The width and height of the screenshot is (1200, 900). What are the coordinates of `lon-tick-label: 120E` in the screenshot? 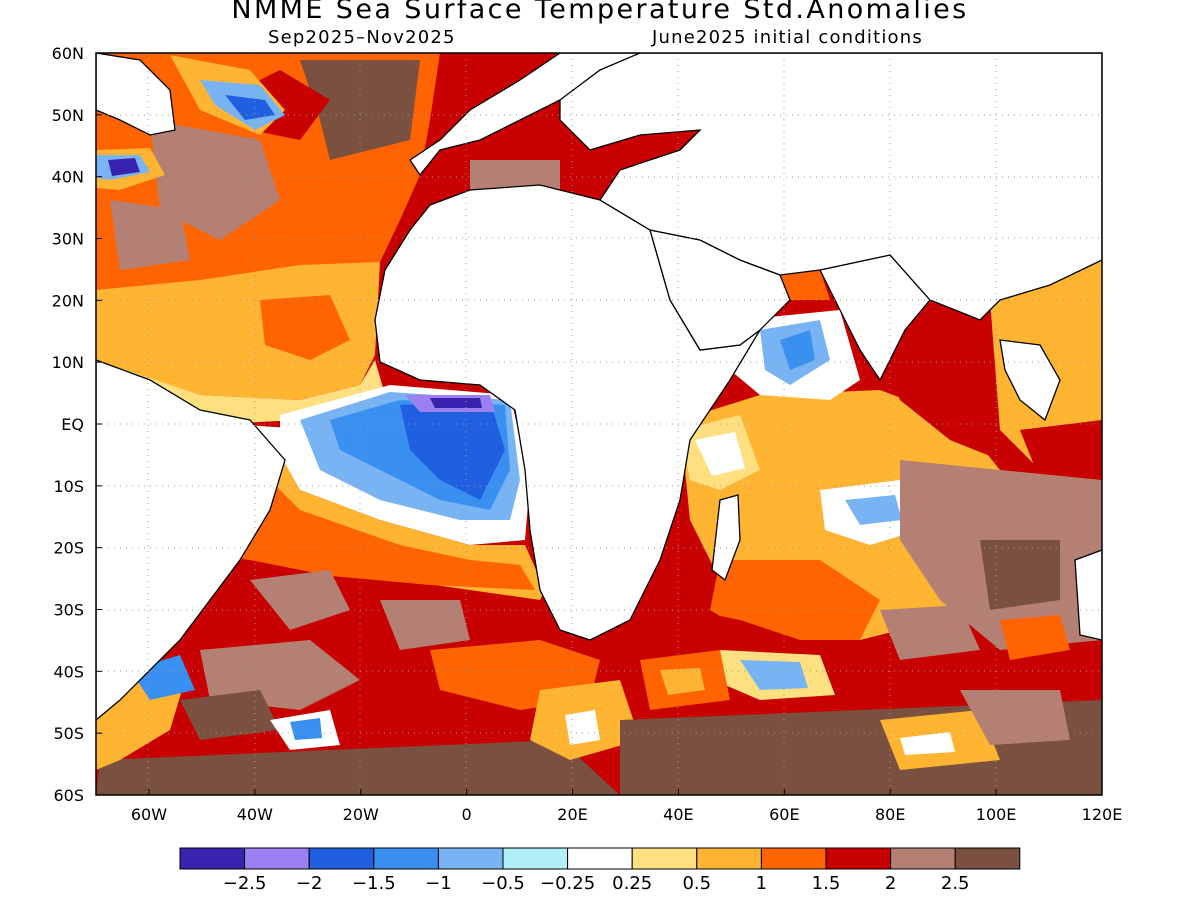 It's located at (1102, 814).